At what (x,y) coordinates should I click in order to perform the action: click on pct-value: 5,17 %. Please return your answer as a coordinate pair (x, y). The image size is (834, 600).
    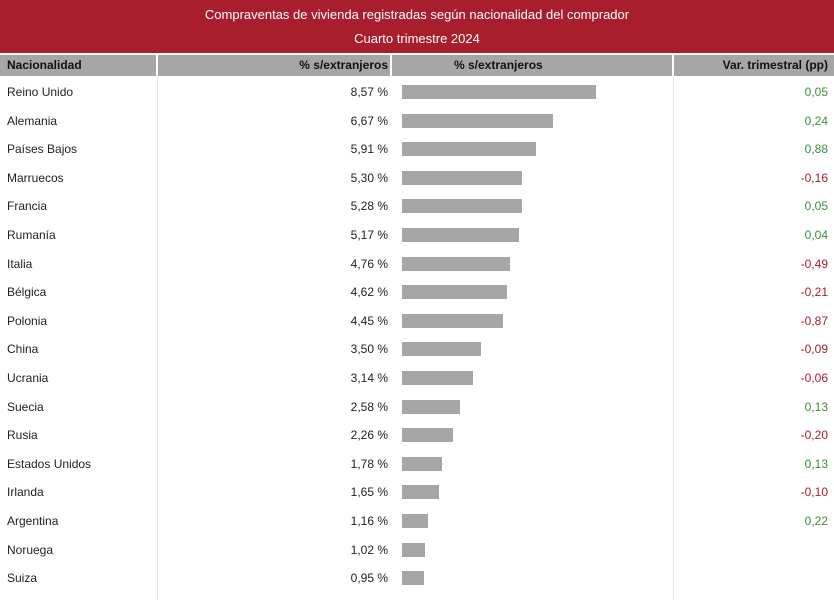
    Looking at the image, I should click on (369, 235).